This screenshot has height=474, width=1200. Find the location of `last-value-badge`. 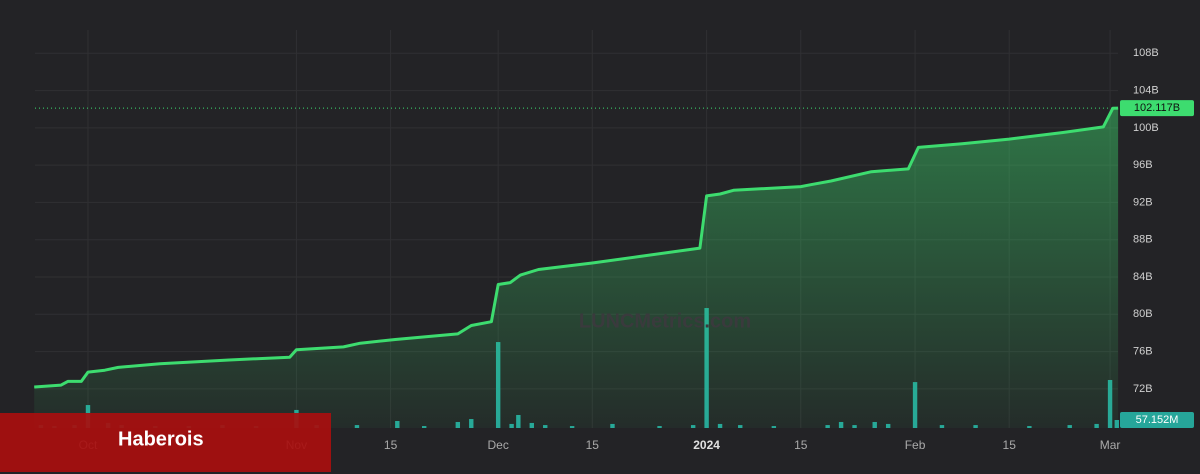

last-value-badge is located at coordinates (1157, 108).